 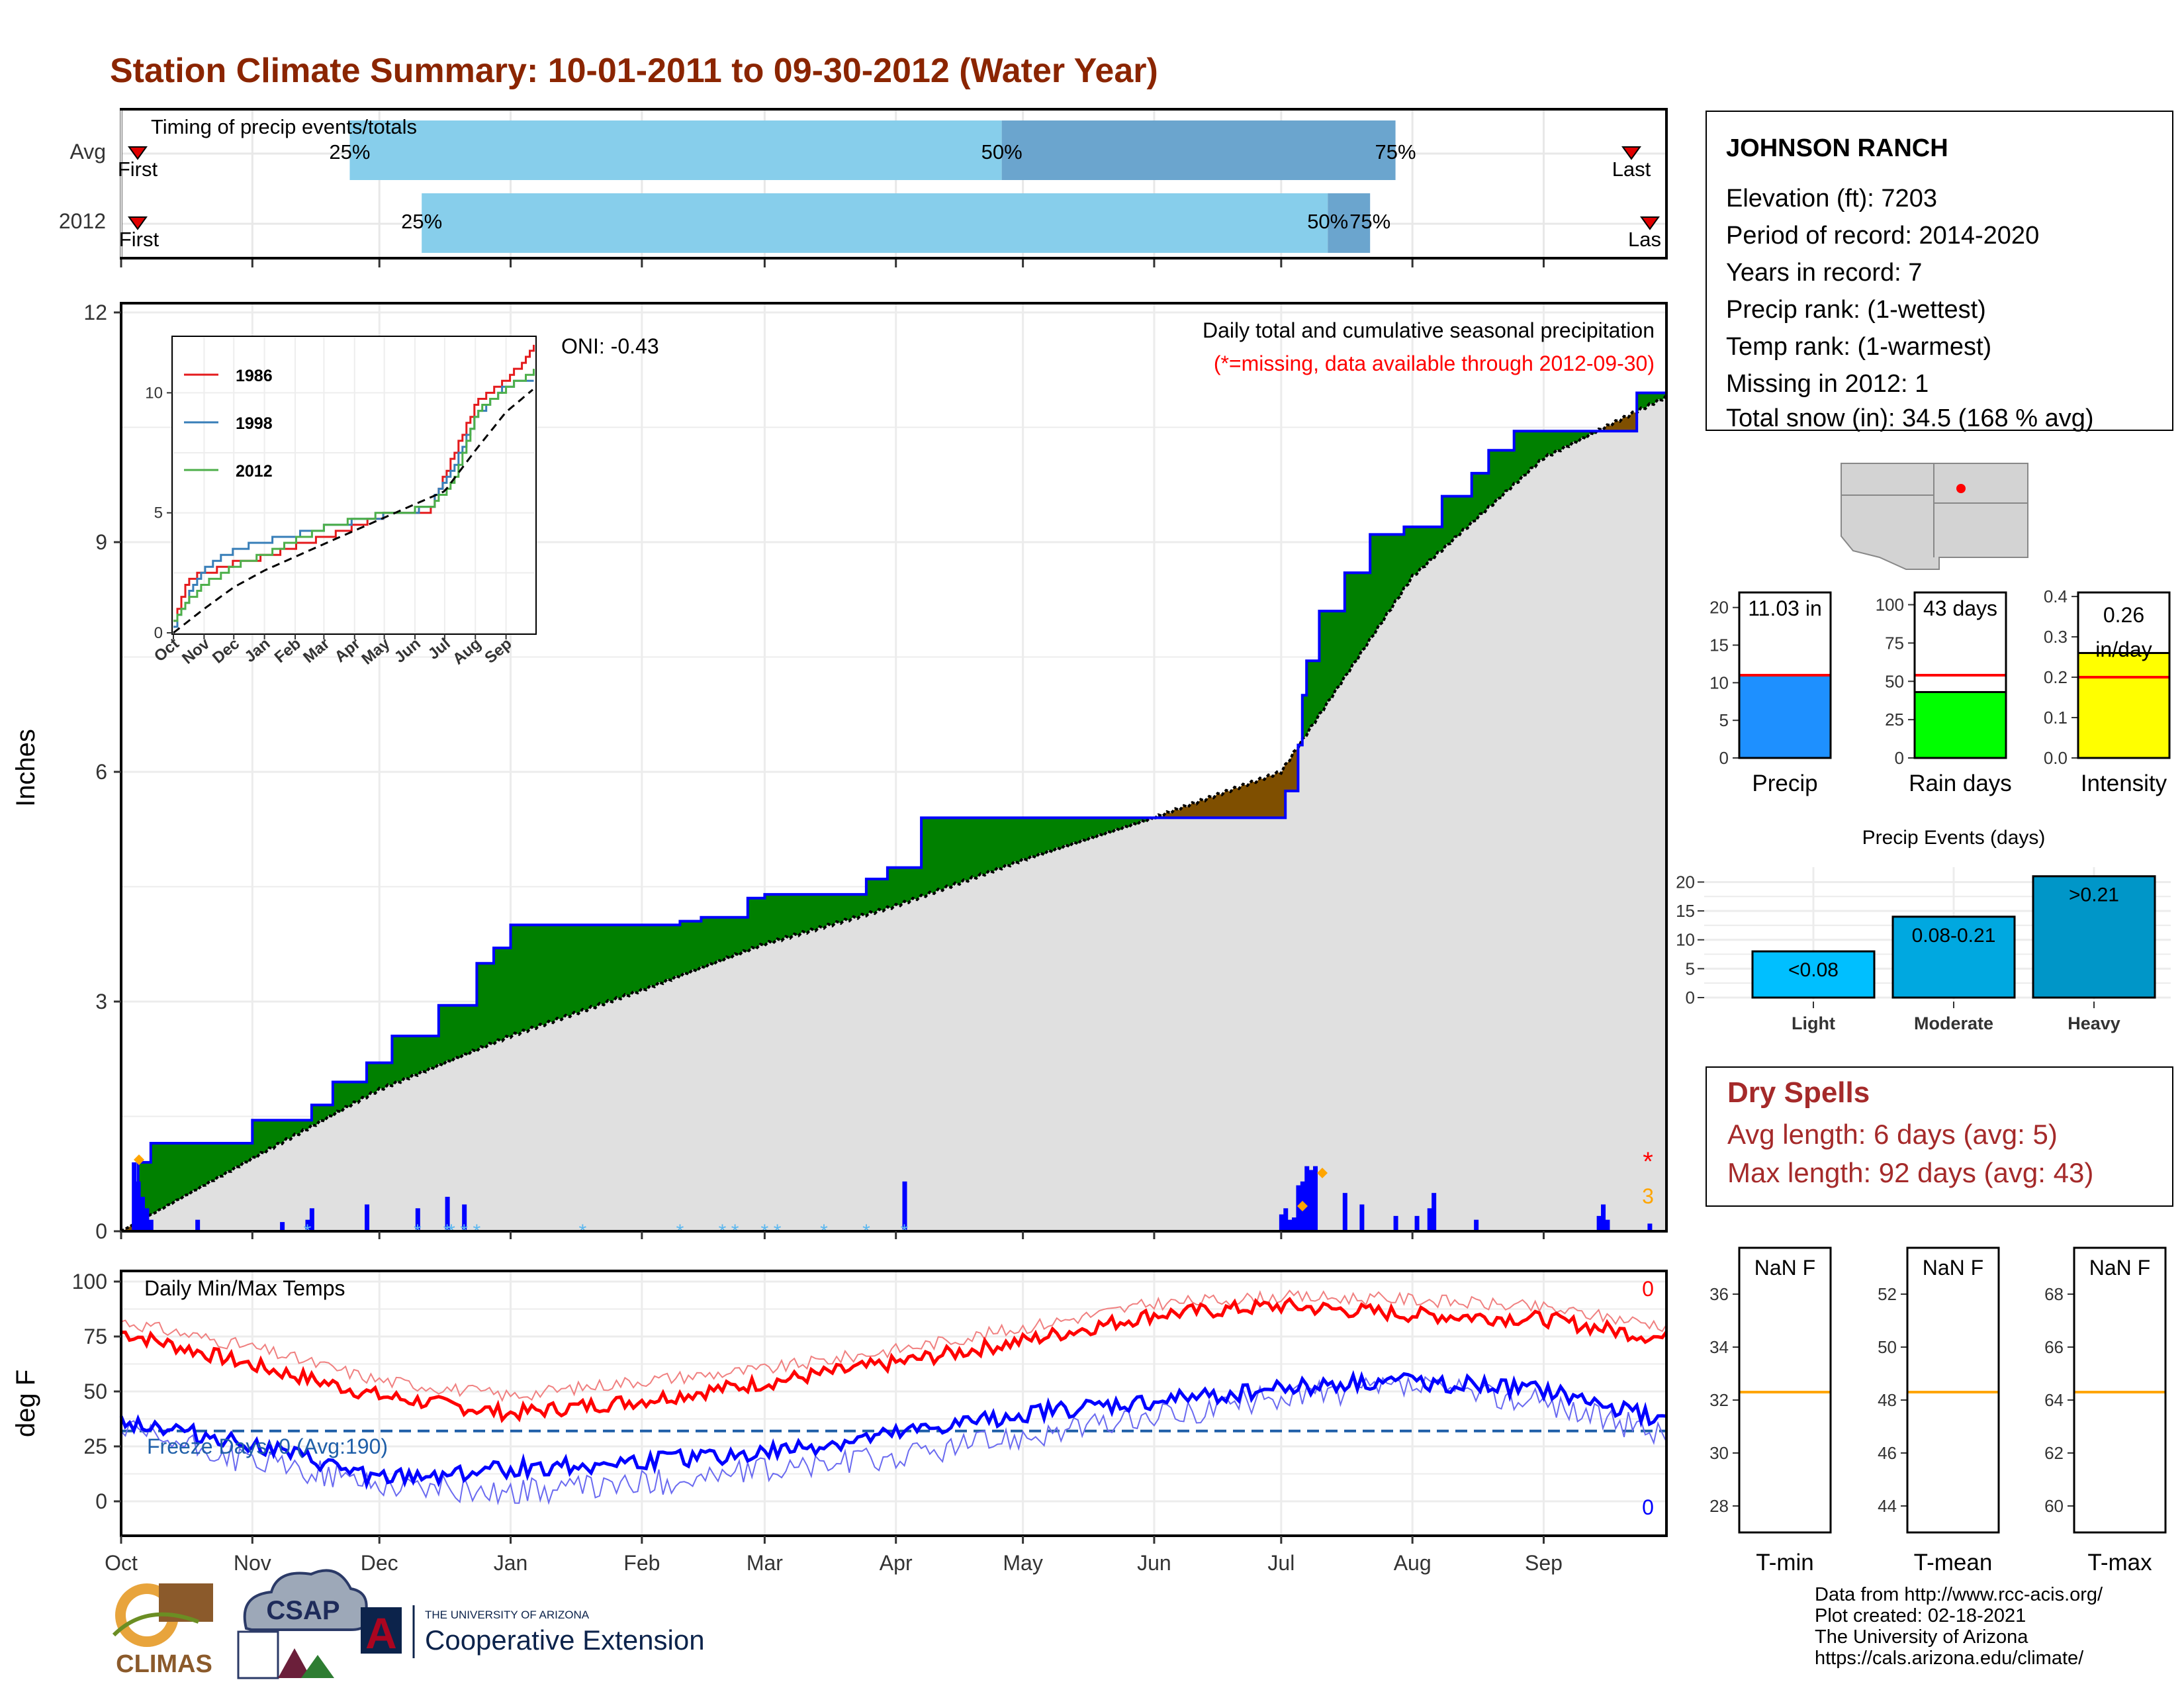 What do you see at coordinates (610, 346) in the screenshot?
I see `oni-value: ONI: -0.43` at bounding box center [610, 346].